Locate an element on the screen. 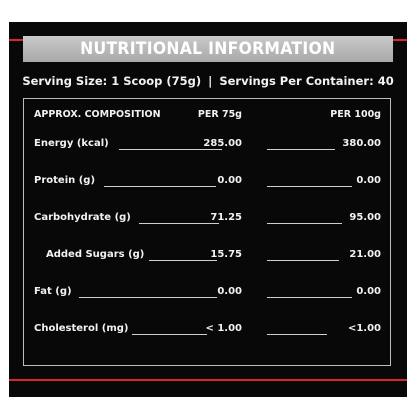 The height and width of the screenshot is (416, 416). table-row-protein: Protein (g) 0.00 0.00 is located at coordinates (207, 183).